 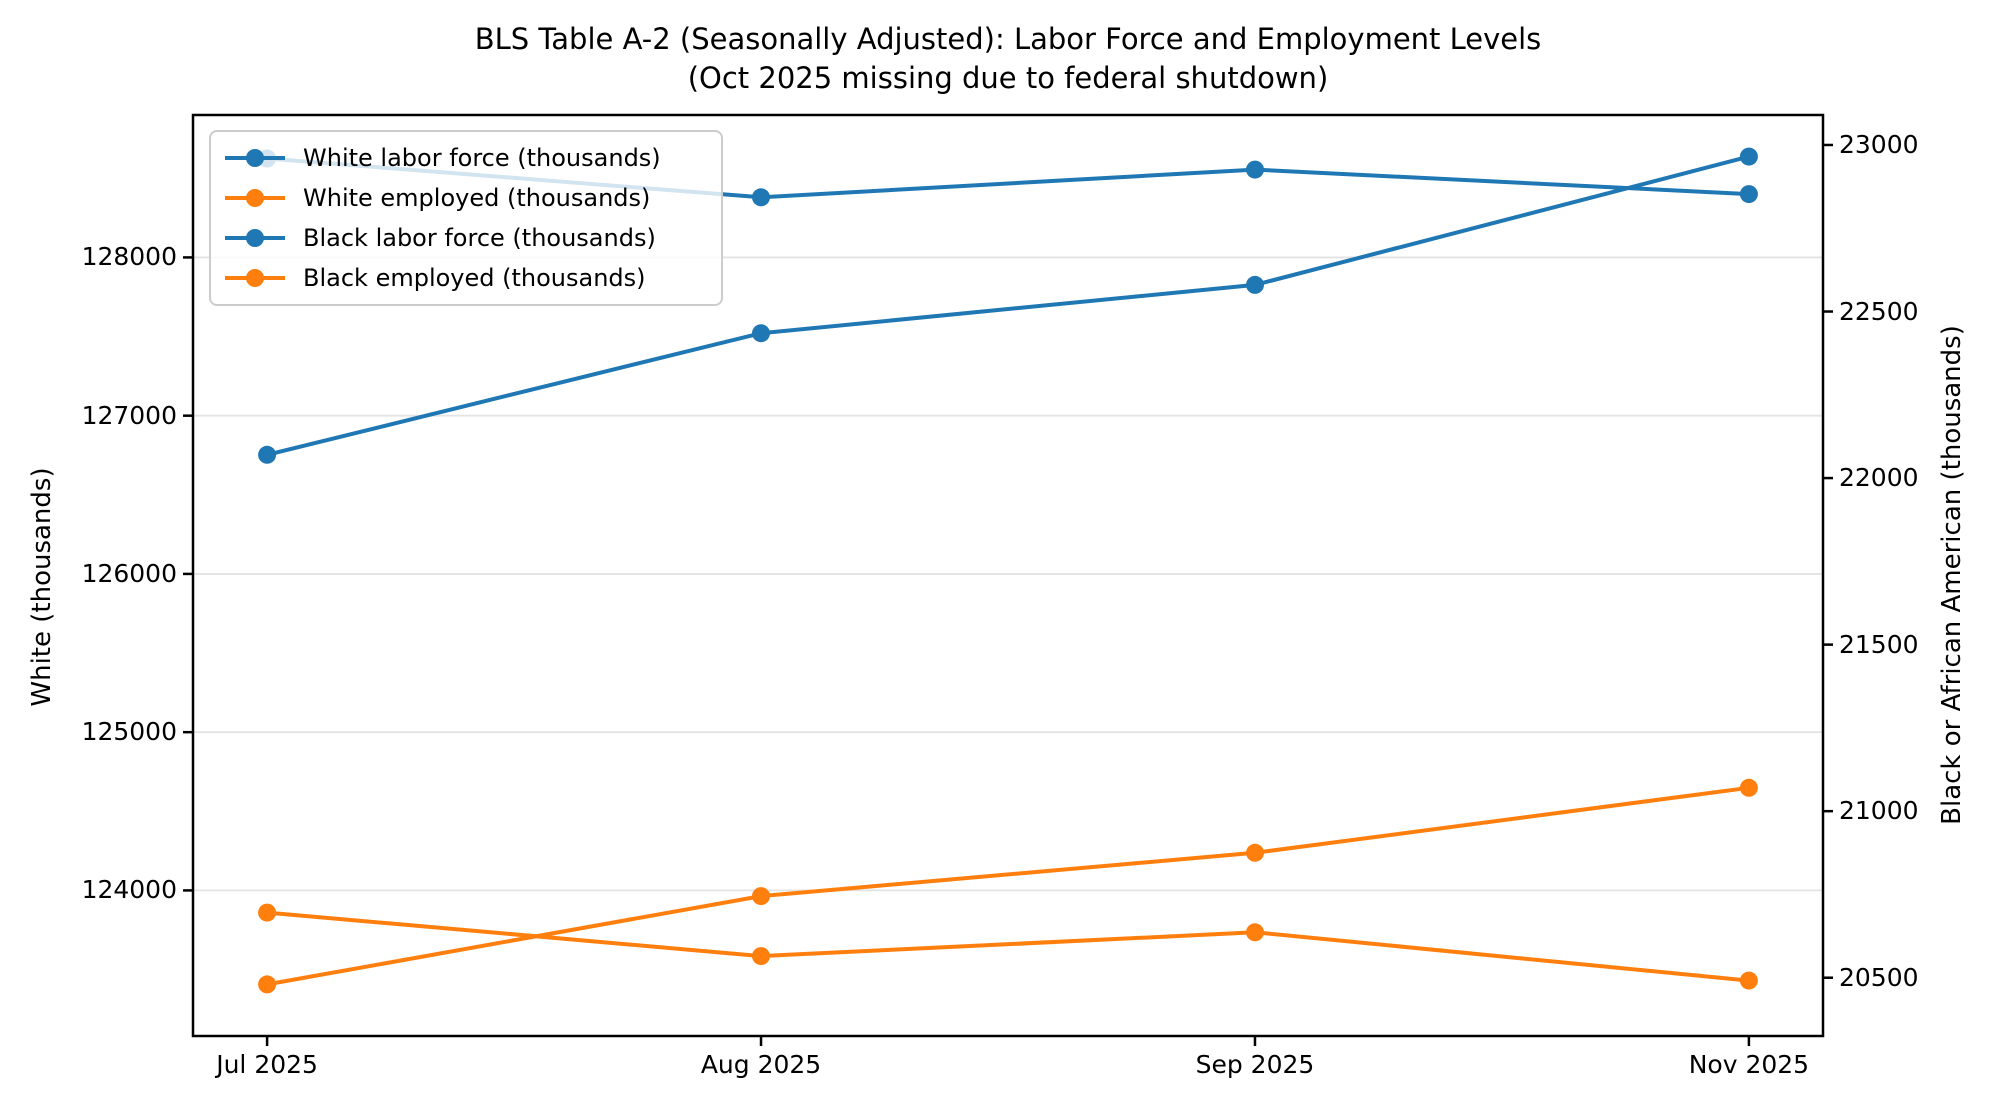 What do you see at coordinates (129, 257) in the screenshot?
I see `y-left-tick-label: 128000` at bounding box center [129, 257].